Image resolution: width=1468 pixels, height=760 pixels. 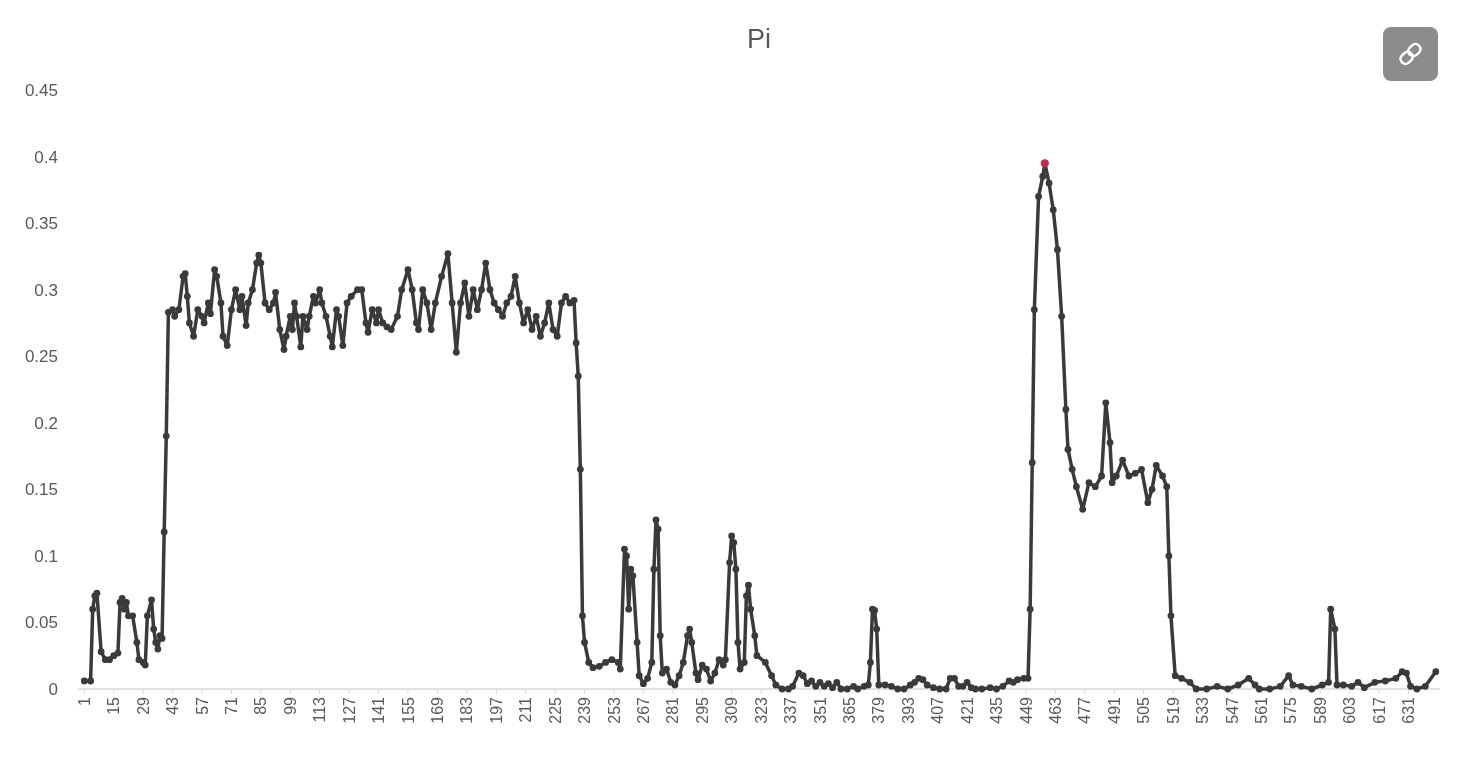 What do you see at coordinates (967, 710) in the screenshot?
I see `x-tick-label: 421` at bounding box center [967, 710].